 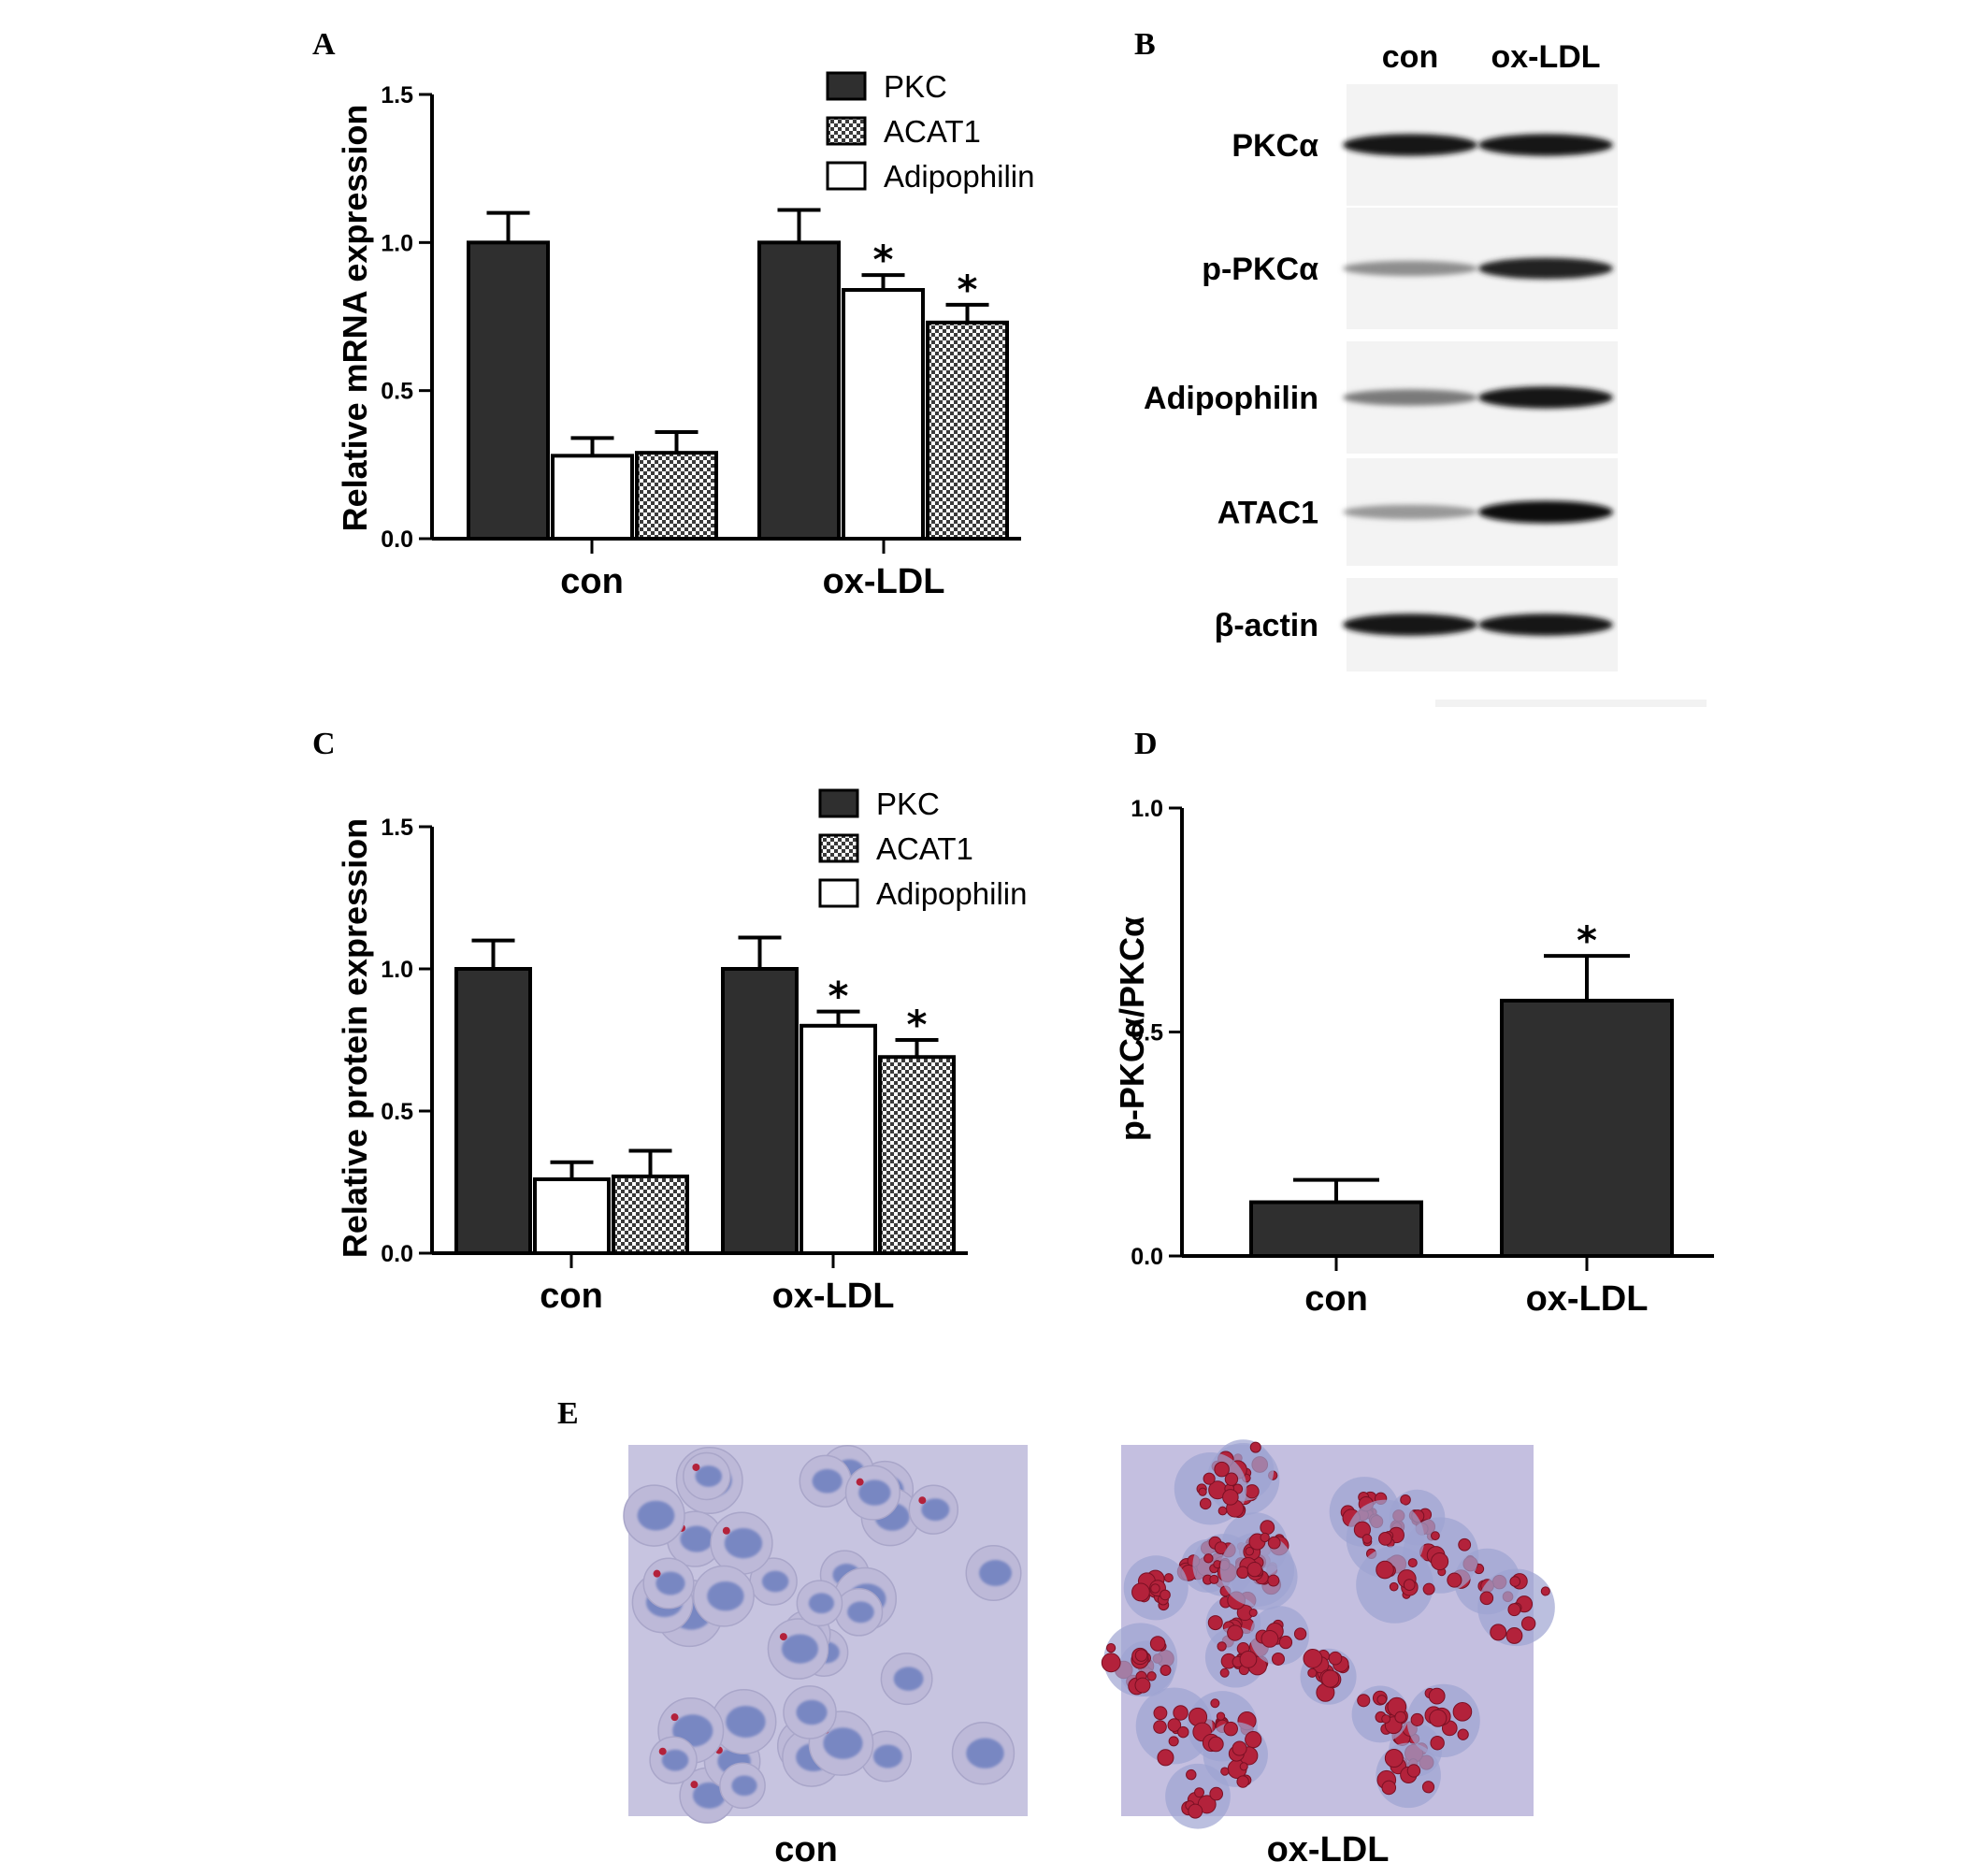 What do you see at coordinates (932, 131) in the screenshot?
I see `legend-label-a: ACAT1` at bounding box center [932, 131].